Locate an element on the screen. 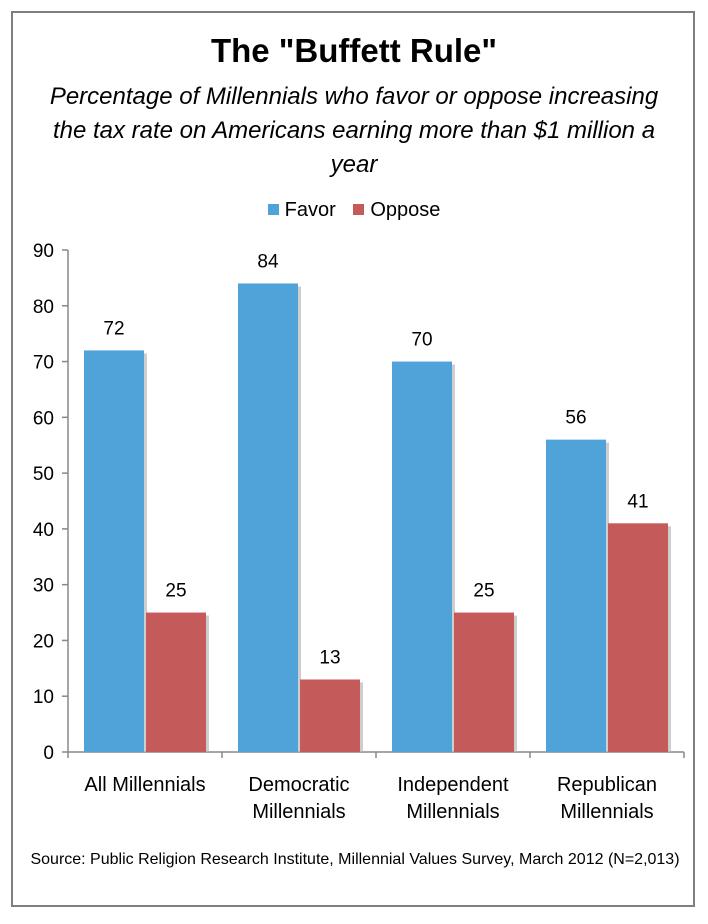 Image resolution: width=708 pixels, height=924 pixels. x-category-label: Democratic is located at coordinates (298, 785).